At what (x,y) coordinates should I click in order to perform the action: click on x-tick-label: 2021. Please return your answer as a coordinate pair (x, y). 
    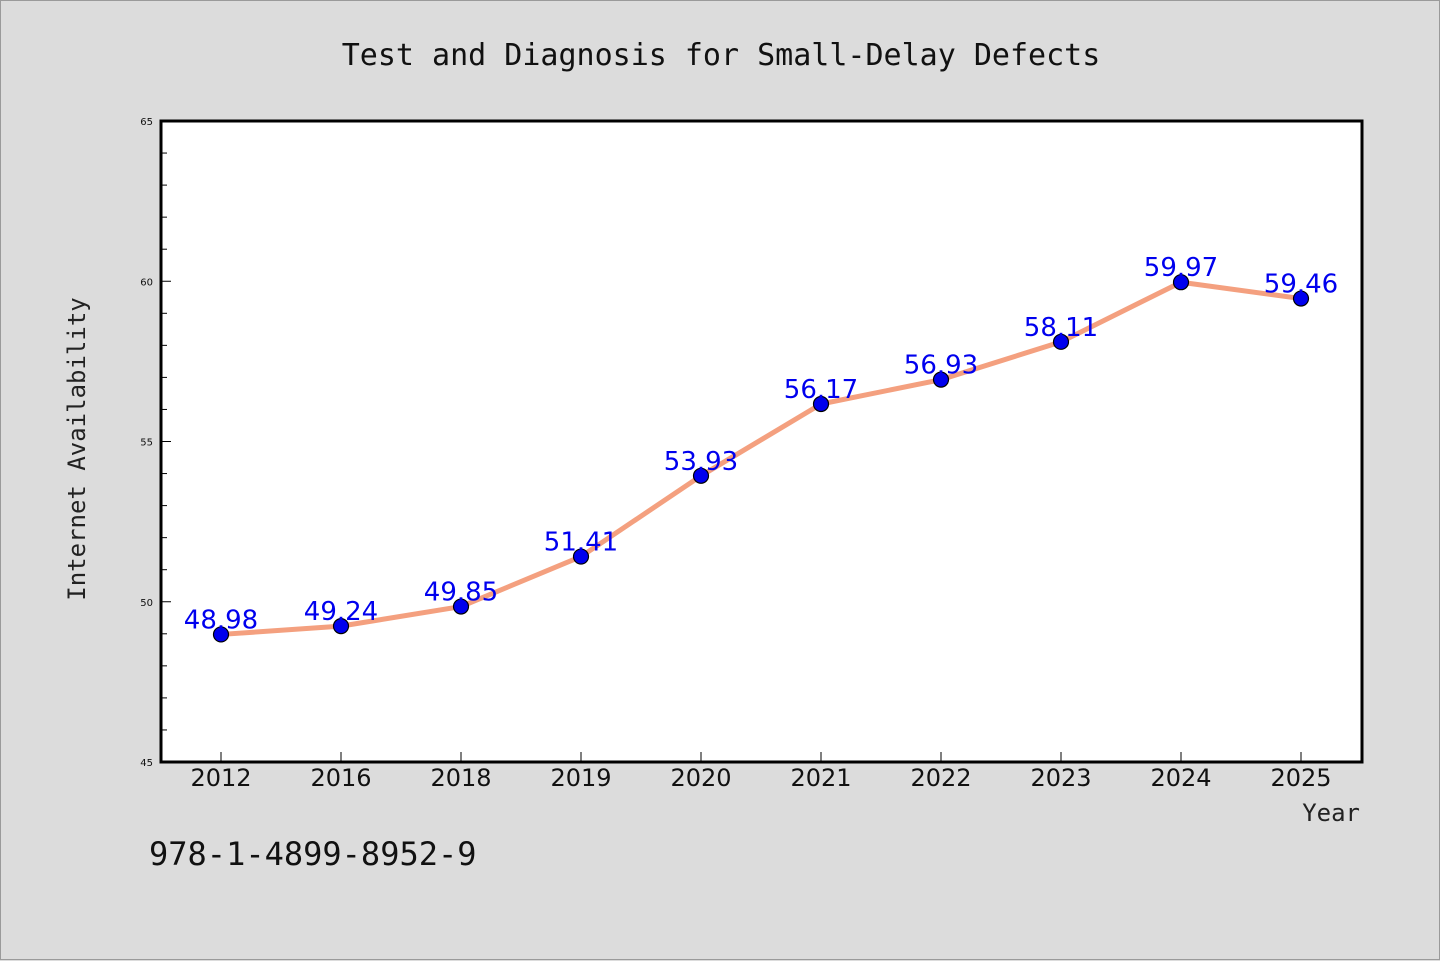
    Looking at the image, I should click on (820, 778).